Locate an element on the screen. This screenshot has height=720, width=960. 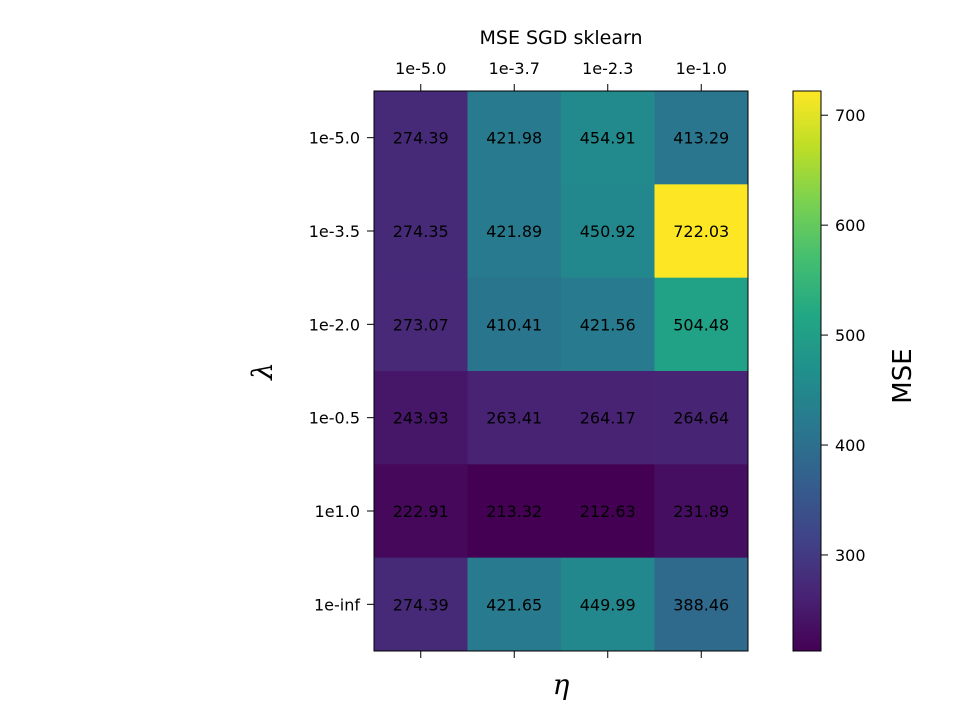
cell-value-label: 410.41 is located at coordinates (514, 324).